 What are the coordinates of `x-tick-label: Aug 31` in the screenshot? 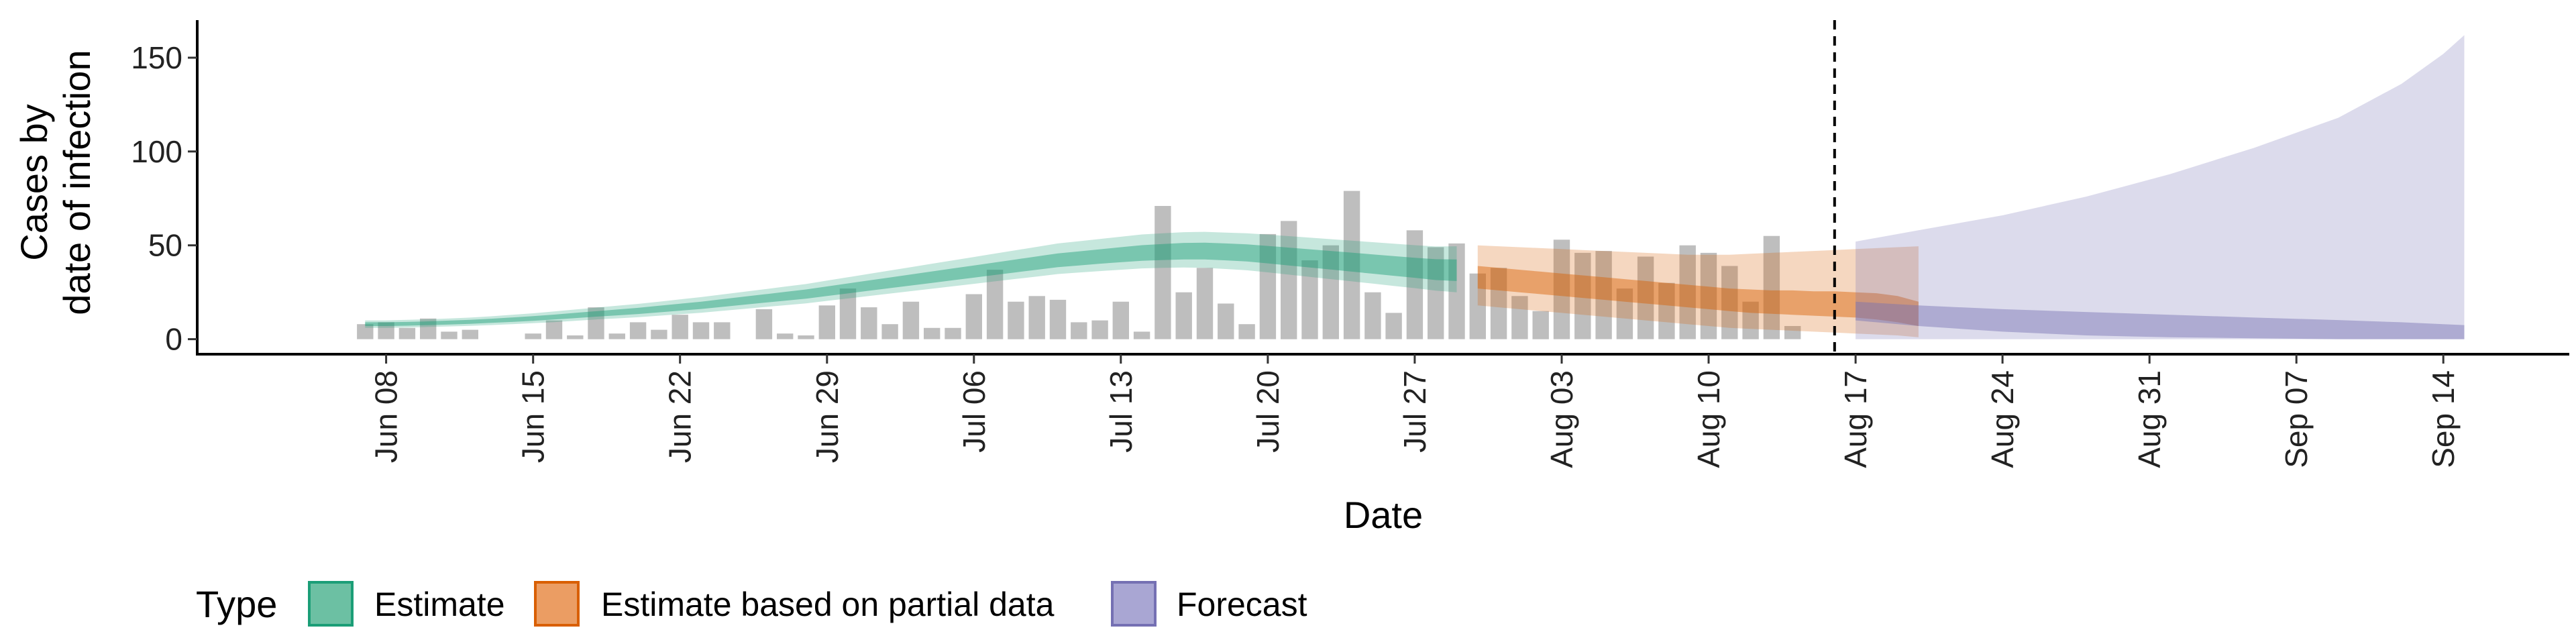 It's located at (2149, 419).